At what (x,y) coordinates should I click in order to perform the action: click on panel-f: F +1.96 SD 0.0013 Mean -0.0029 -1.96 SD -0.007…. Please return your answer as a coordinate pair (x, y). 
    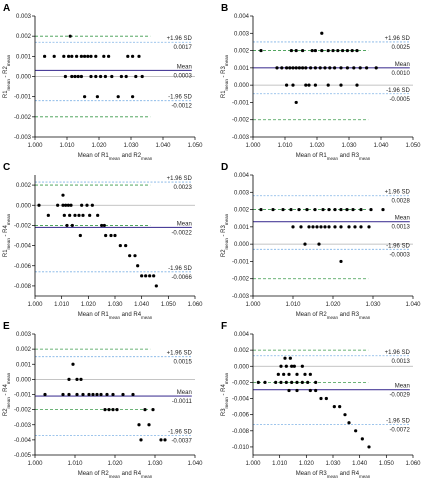
    Looking at the image, I should click on (321, 400).